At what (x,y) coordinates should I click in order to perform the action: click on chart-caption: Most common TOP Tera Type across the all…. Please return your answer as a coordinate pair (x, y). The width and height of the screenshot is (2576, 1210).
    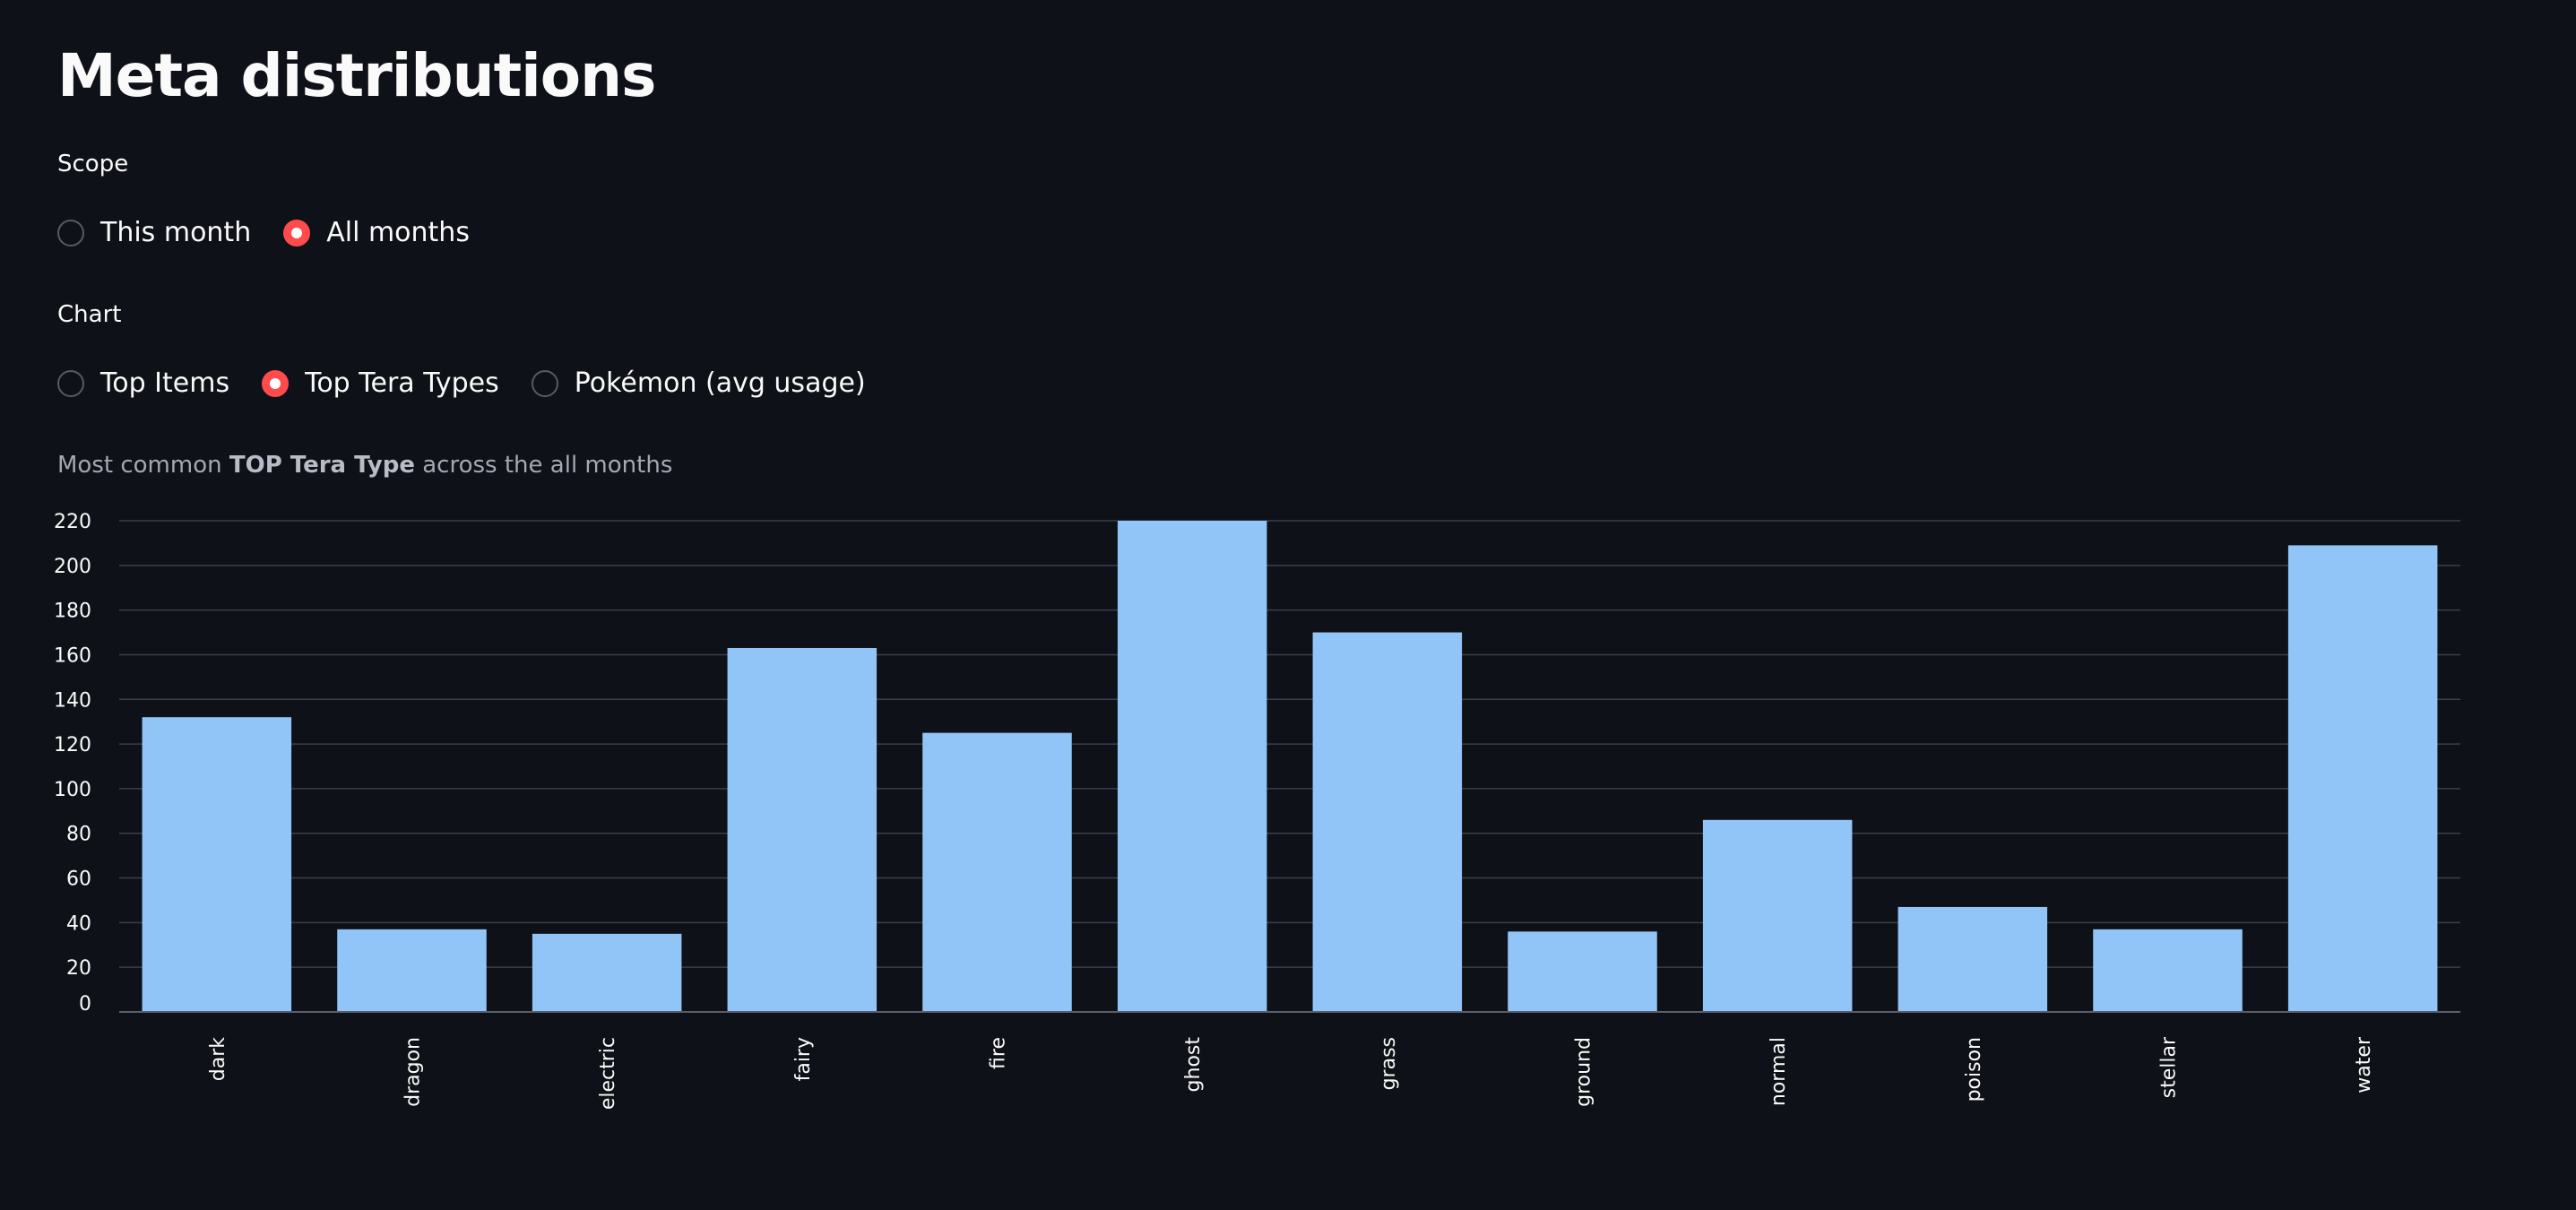
    Looking at the image, I should click on (364, 465).